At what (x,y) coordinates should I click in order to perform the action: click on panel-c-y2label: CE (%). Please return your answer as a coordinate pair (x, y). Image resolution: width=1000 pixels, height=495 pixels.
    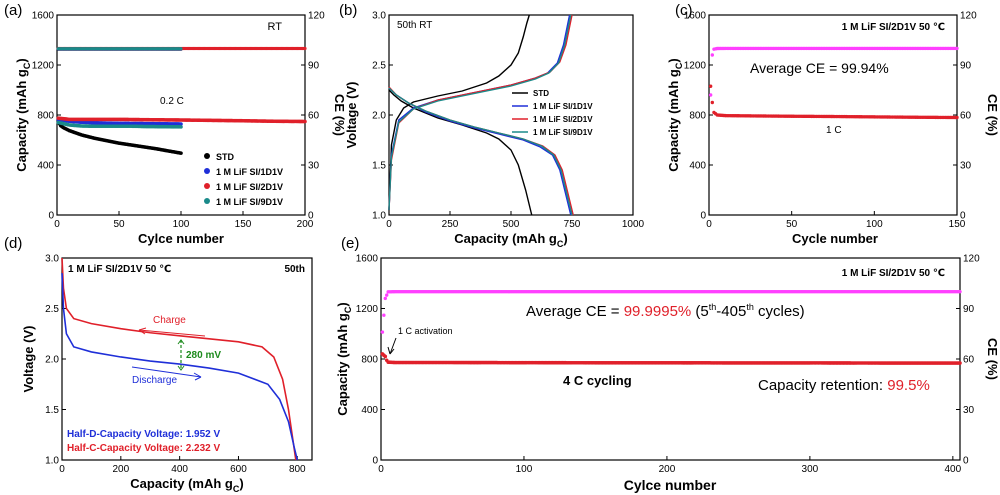
    Looking at the image, I should click on (992, 115).